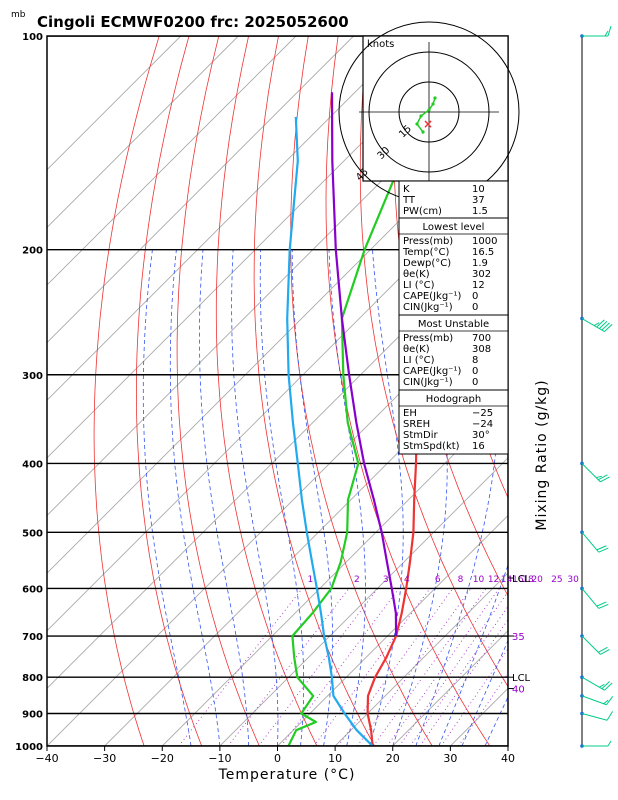 The height and width of the screenshot is (800, 618). What do you see at coordinates (407, 580) in the screenshot?
I see `mixing-ratio-label: 4` at bounding box center [407, 580].